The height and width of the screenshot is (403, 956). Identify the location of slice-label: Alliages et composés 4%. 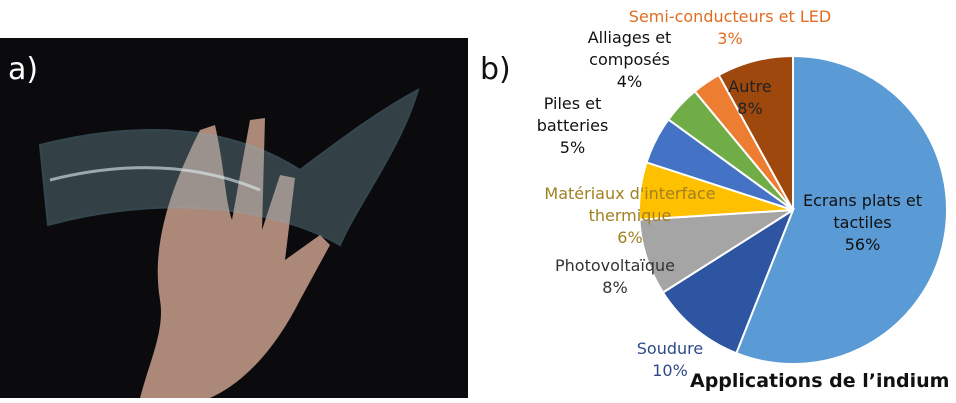
(629, 60).